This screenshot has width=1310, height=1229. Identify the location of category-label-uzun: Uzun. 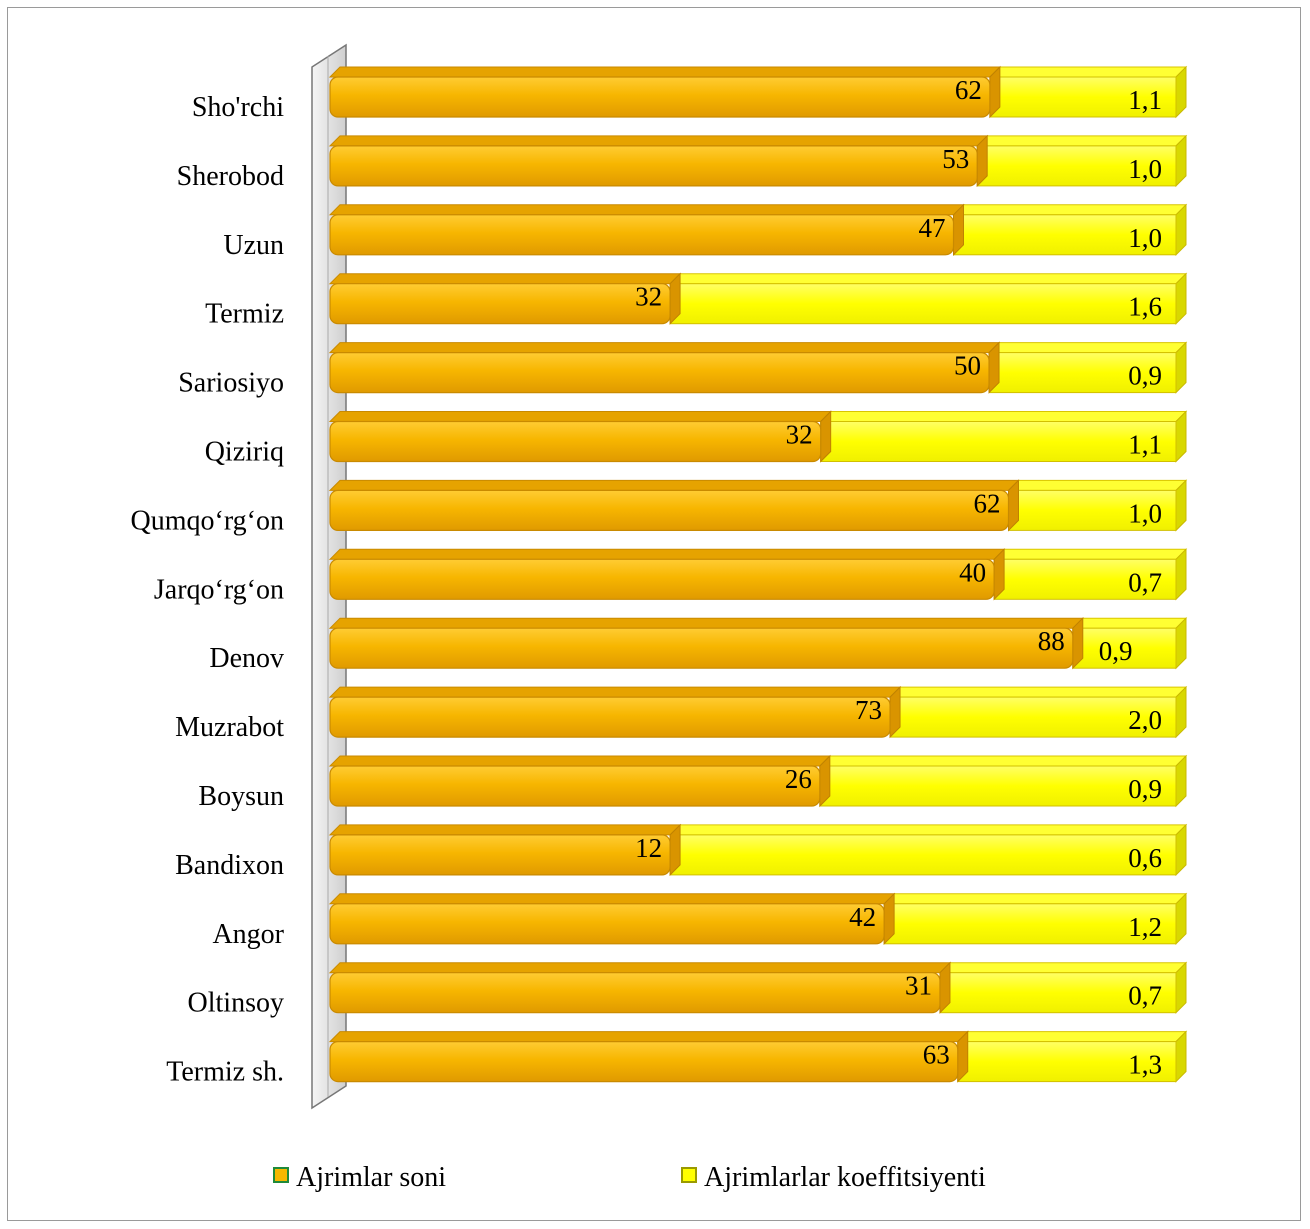
(253, 245).